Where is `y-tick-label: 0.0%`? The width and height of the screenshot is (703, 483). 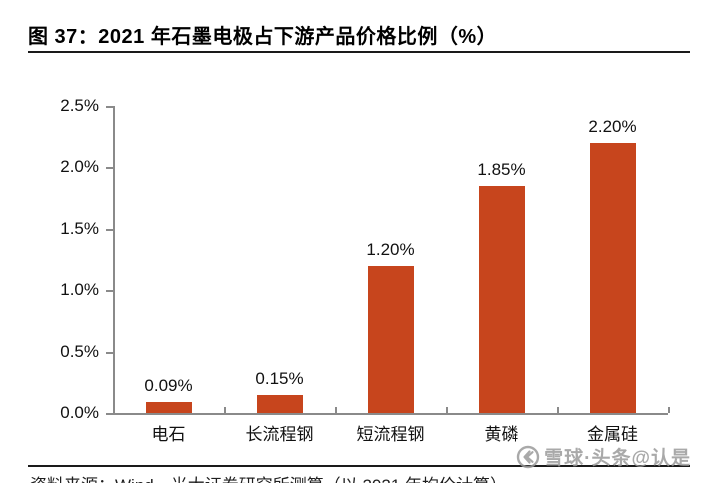
y-tick-label: 0.0% is located at coordinates (79, 412).